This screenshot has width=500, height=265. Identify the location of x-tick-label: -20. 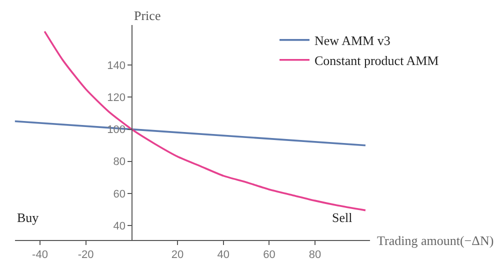
(86, 255).